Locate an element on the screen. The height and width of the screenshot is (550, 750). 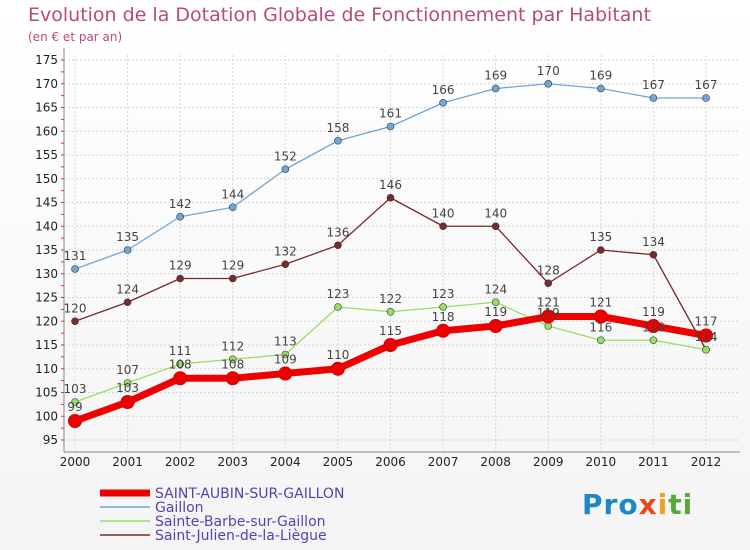
data-label: 114 is located at coordinates (706, 337).